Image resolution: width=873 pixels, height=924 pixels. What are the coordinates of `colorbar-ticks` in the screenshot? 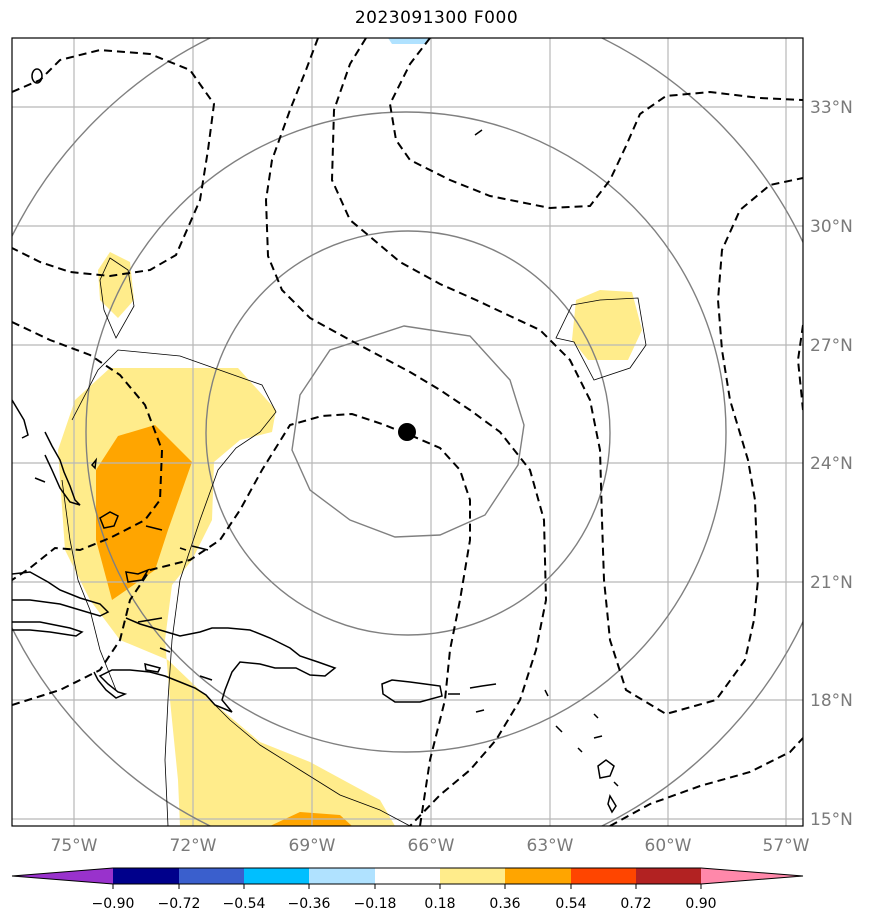 It's located at (407, 886).